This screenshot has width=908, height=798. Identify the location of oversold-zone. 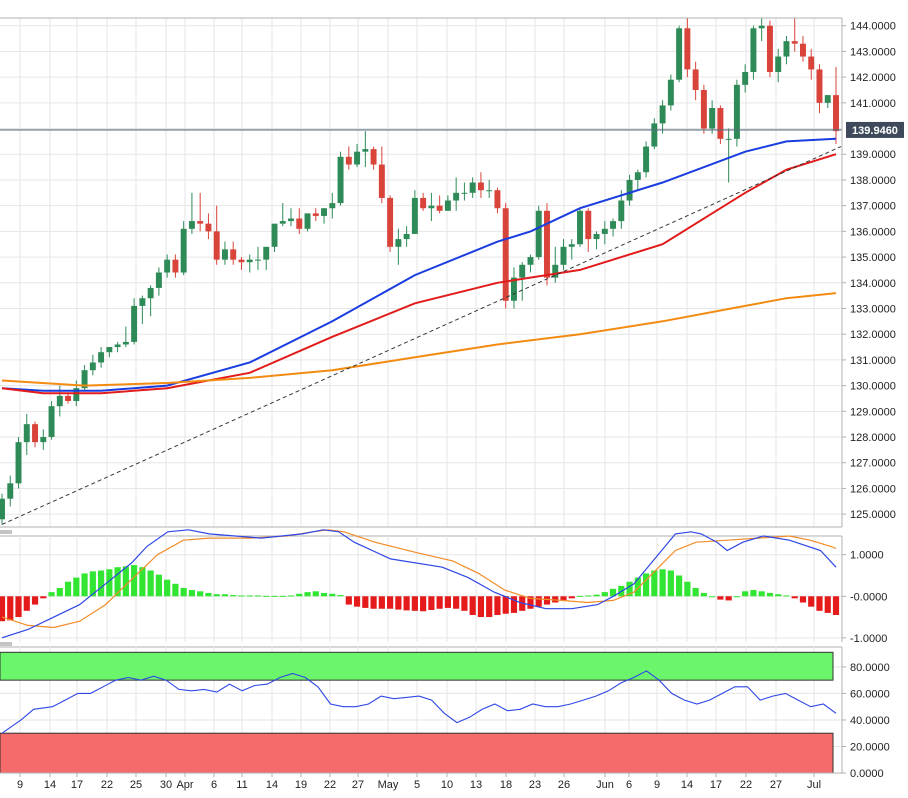
(417, 753).